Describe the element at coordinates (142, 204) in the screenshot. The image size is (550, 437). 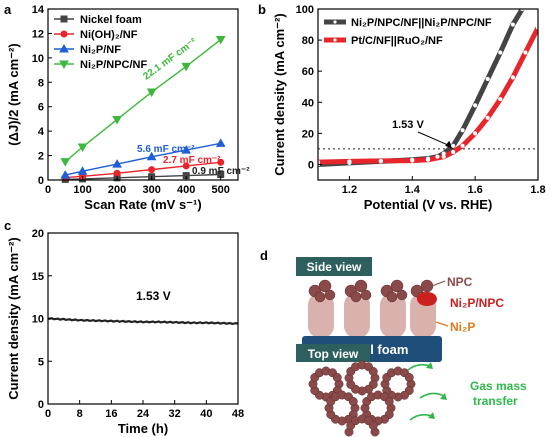
I see `chart-a-xlabel: Scan Rate (mV s⁻¹)` at that location.